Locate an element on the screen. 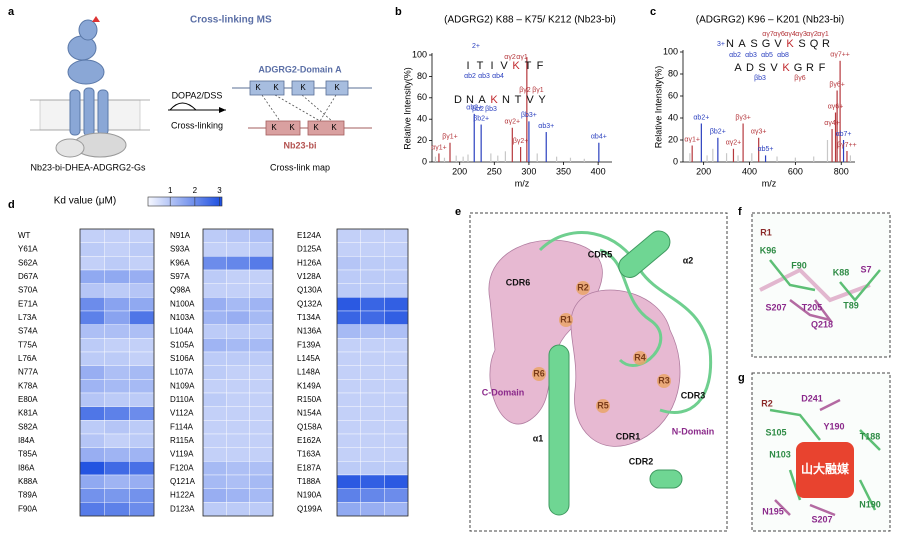 This screenshot has height=541, width=900. panel-letter: e is located at coordinates (458, 212).